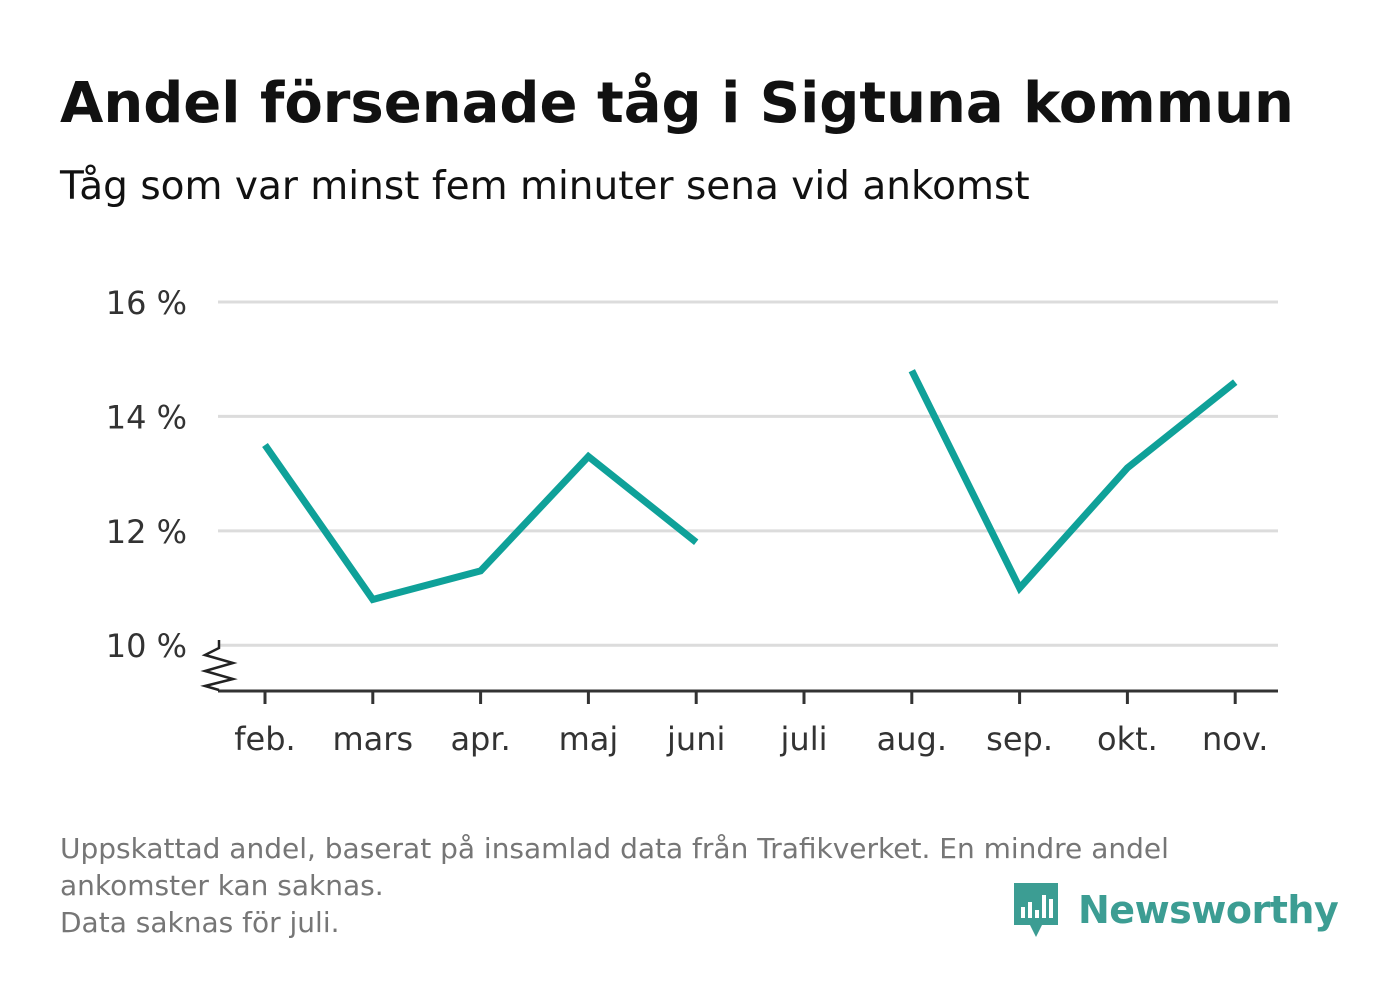  I want to click on y-tick-label: 10 %, so click(146, 646).